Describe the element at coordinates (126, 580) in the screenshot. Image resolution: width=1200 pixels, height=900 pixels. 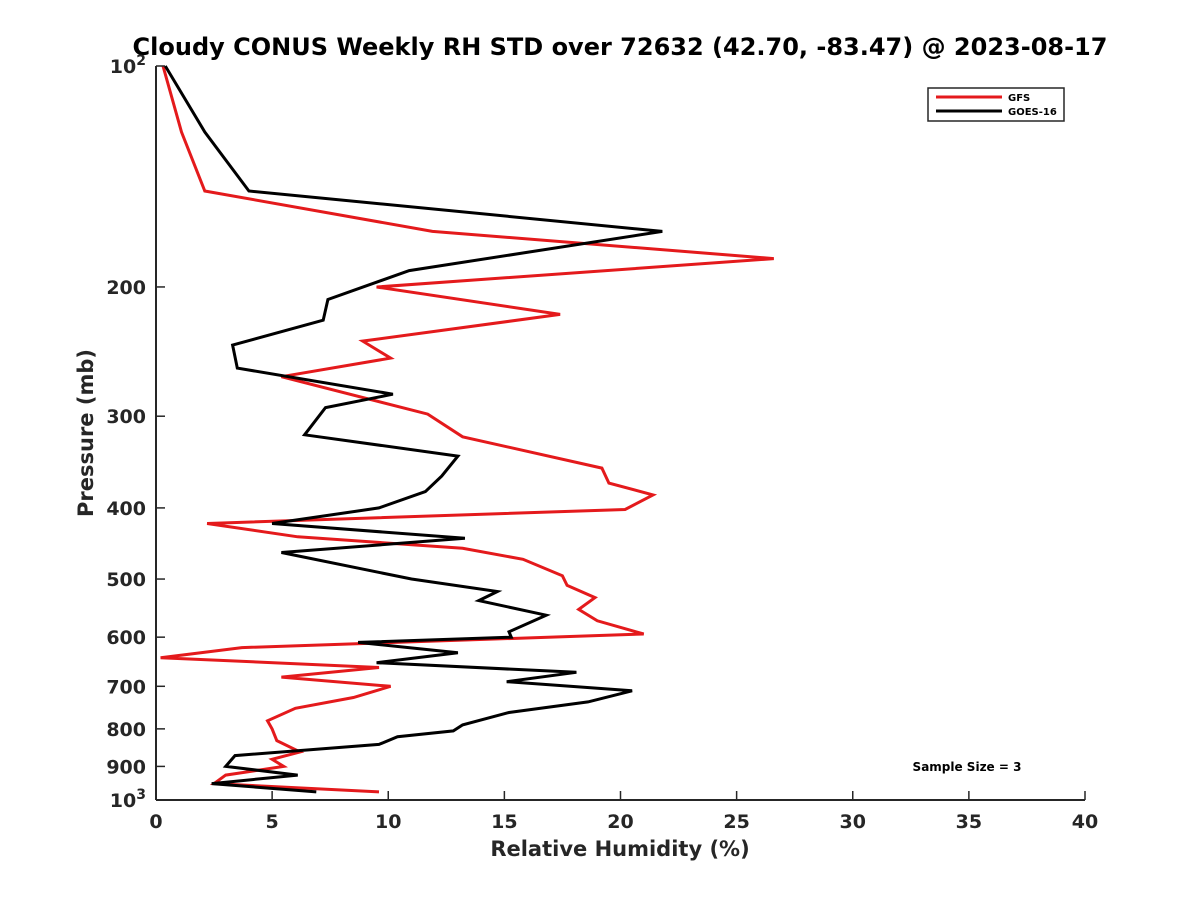
I see `y-tick-label: 500` at that location.